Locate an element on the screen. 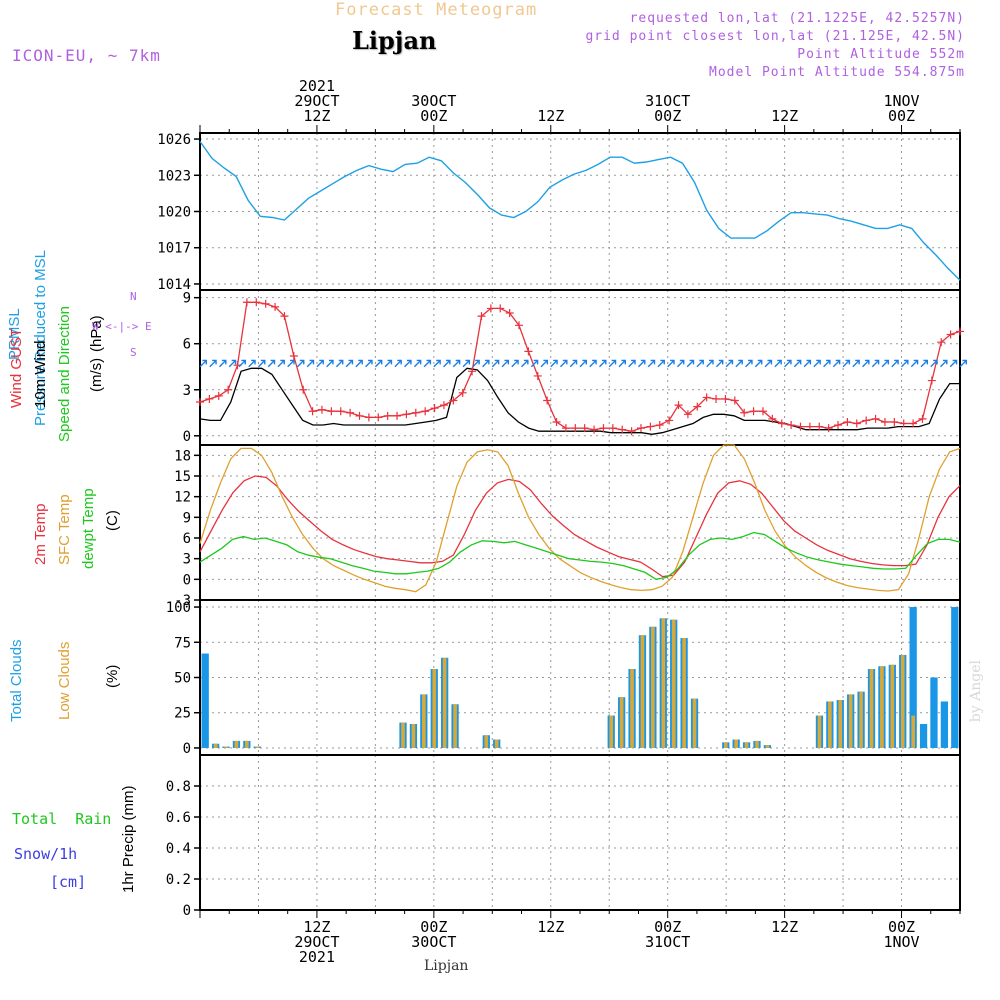 This screenshot has height=1000, width=1000. model-label: ICON-EU, ~ 7km is located at coordinates (86, 55).